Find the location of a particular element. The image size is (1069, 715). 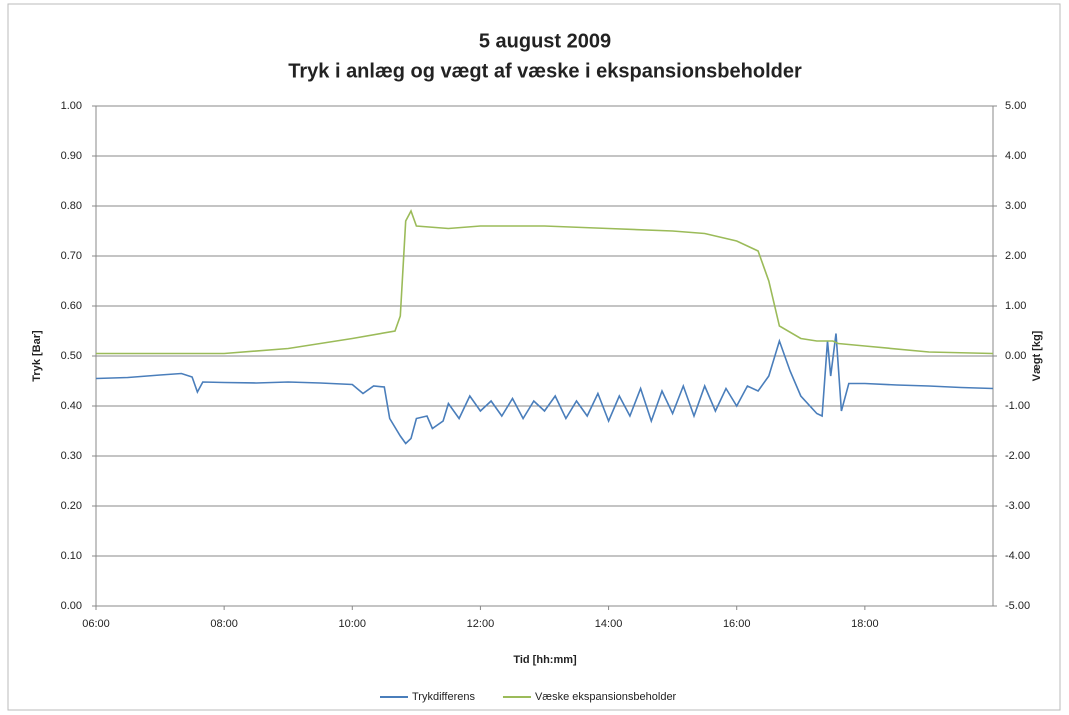

x-tick-label: 16:00 is located at coordinates (737, 624).